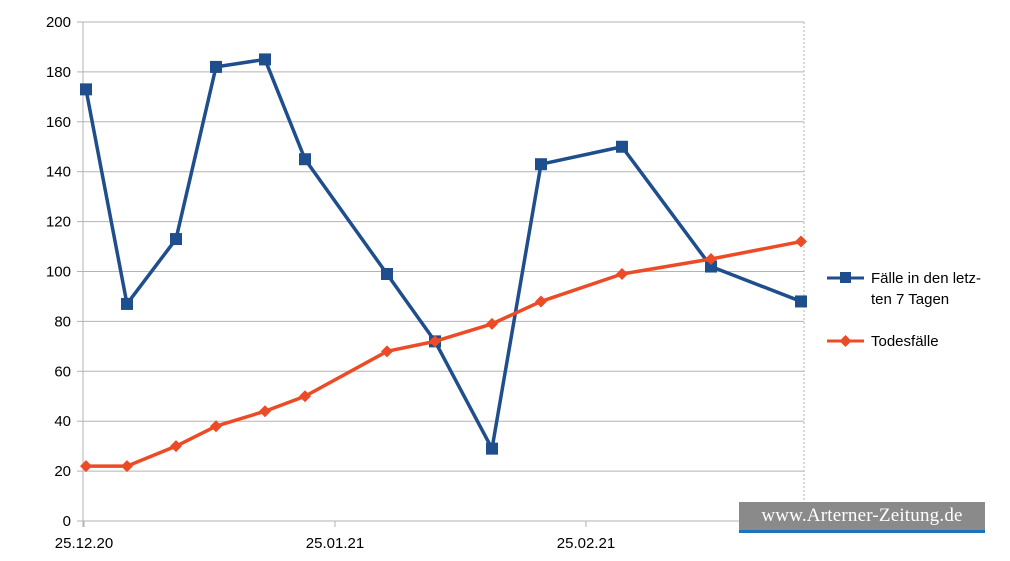 Image resolution: width=1010 pixels, height=561 pixels. What do you see at coordinates (67, 521) in the screenshot?
I see `y-tick-label-0: 0` at bounding box center [67, 521].